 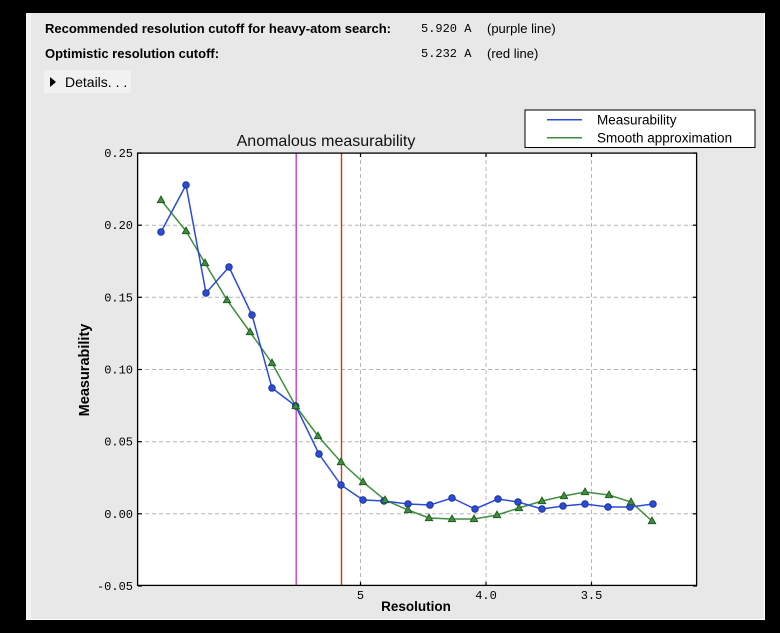 What do you see at coordinates (118, 515) in the screenshot?
I see `svg-text: 0.00` at bounding box center [118, 515].